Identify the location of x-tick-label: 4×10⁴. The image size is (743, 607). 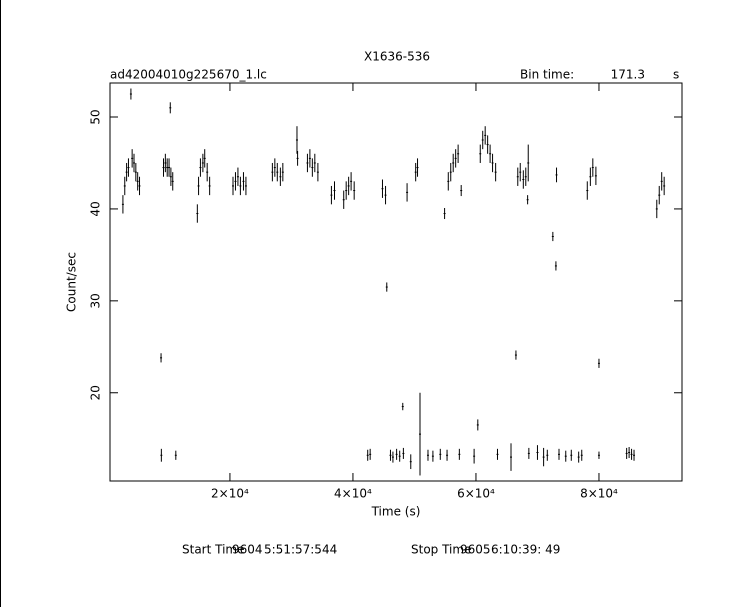
(353, 494).